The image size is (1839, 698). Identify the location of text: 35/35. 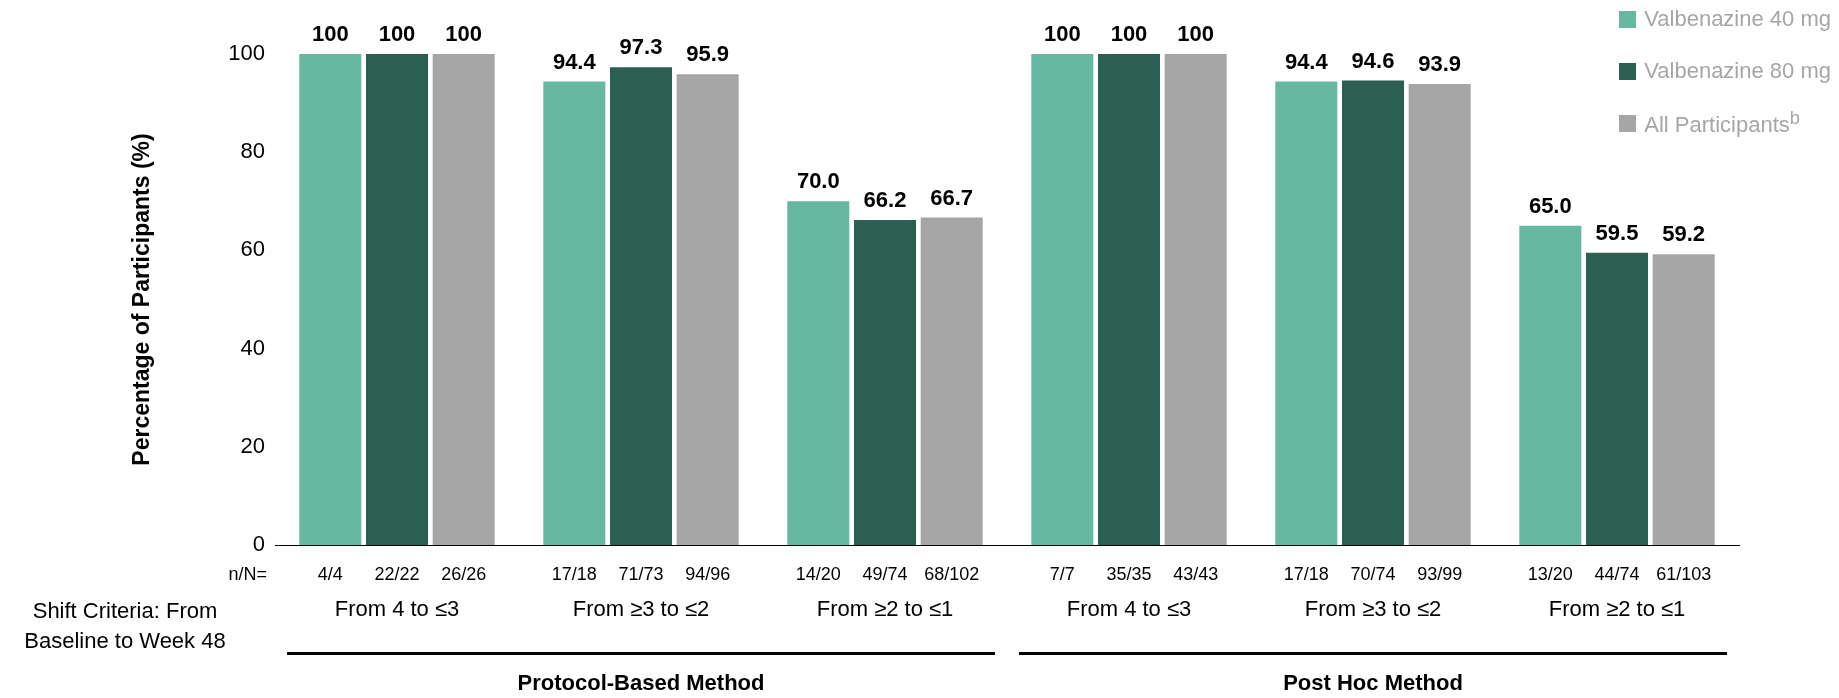
(1129, 573).